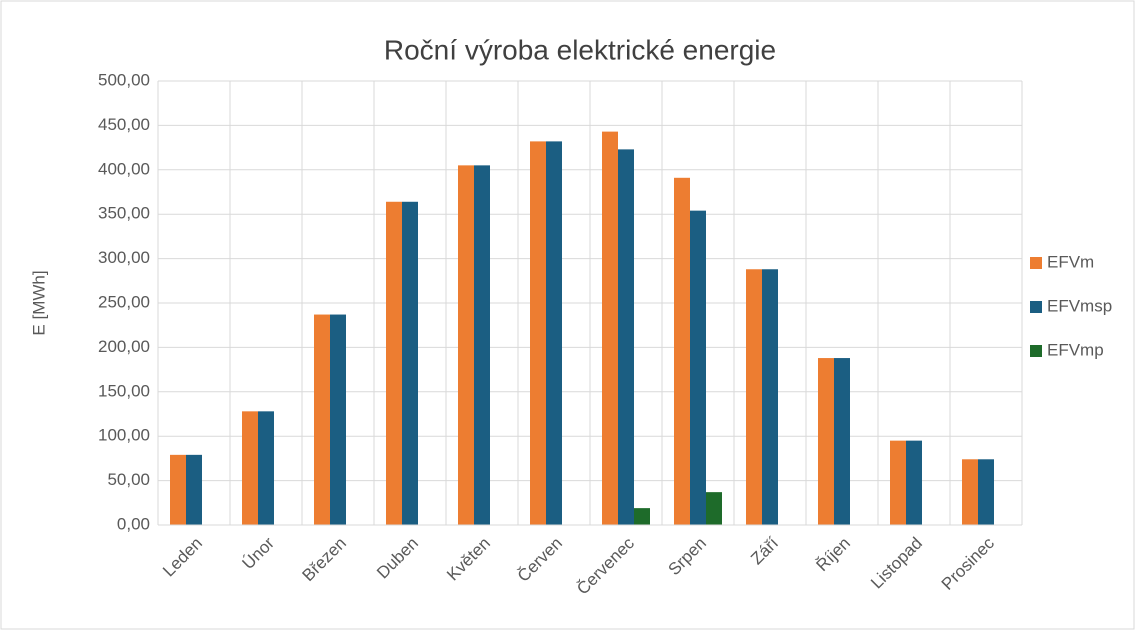 This screenshot has width=1137, height=632. Describe the element at coordinates (1070, 261) in the screenshot. I see `legend-label: EFVm` at that location.